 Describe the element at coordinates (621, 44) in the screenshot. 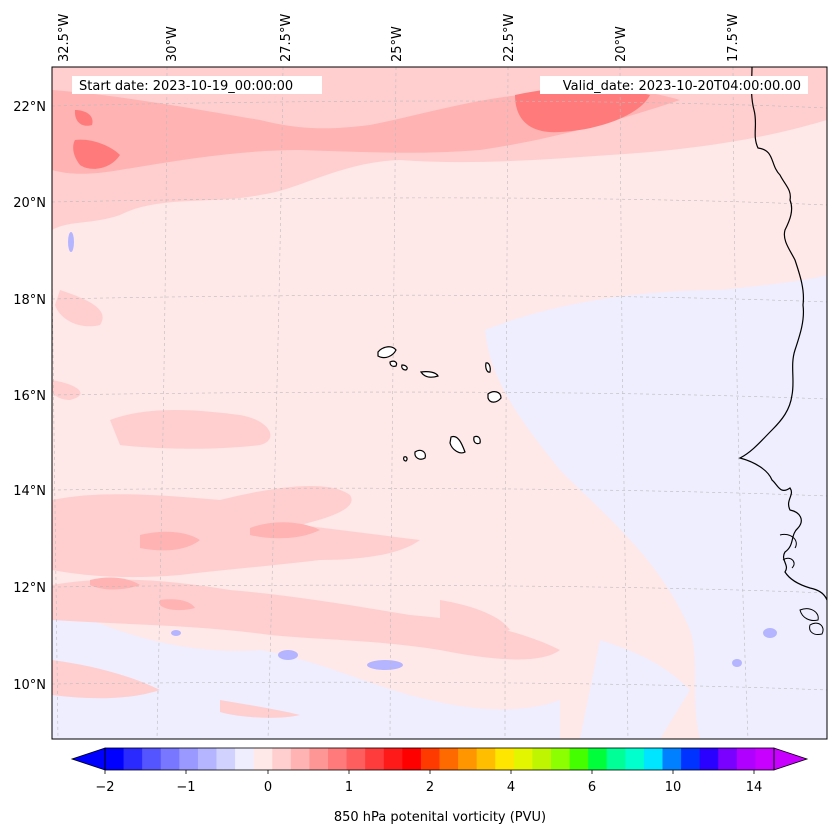

I see `lon-label-20w: 20°W` at that location.